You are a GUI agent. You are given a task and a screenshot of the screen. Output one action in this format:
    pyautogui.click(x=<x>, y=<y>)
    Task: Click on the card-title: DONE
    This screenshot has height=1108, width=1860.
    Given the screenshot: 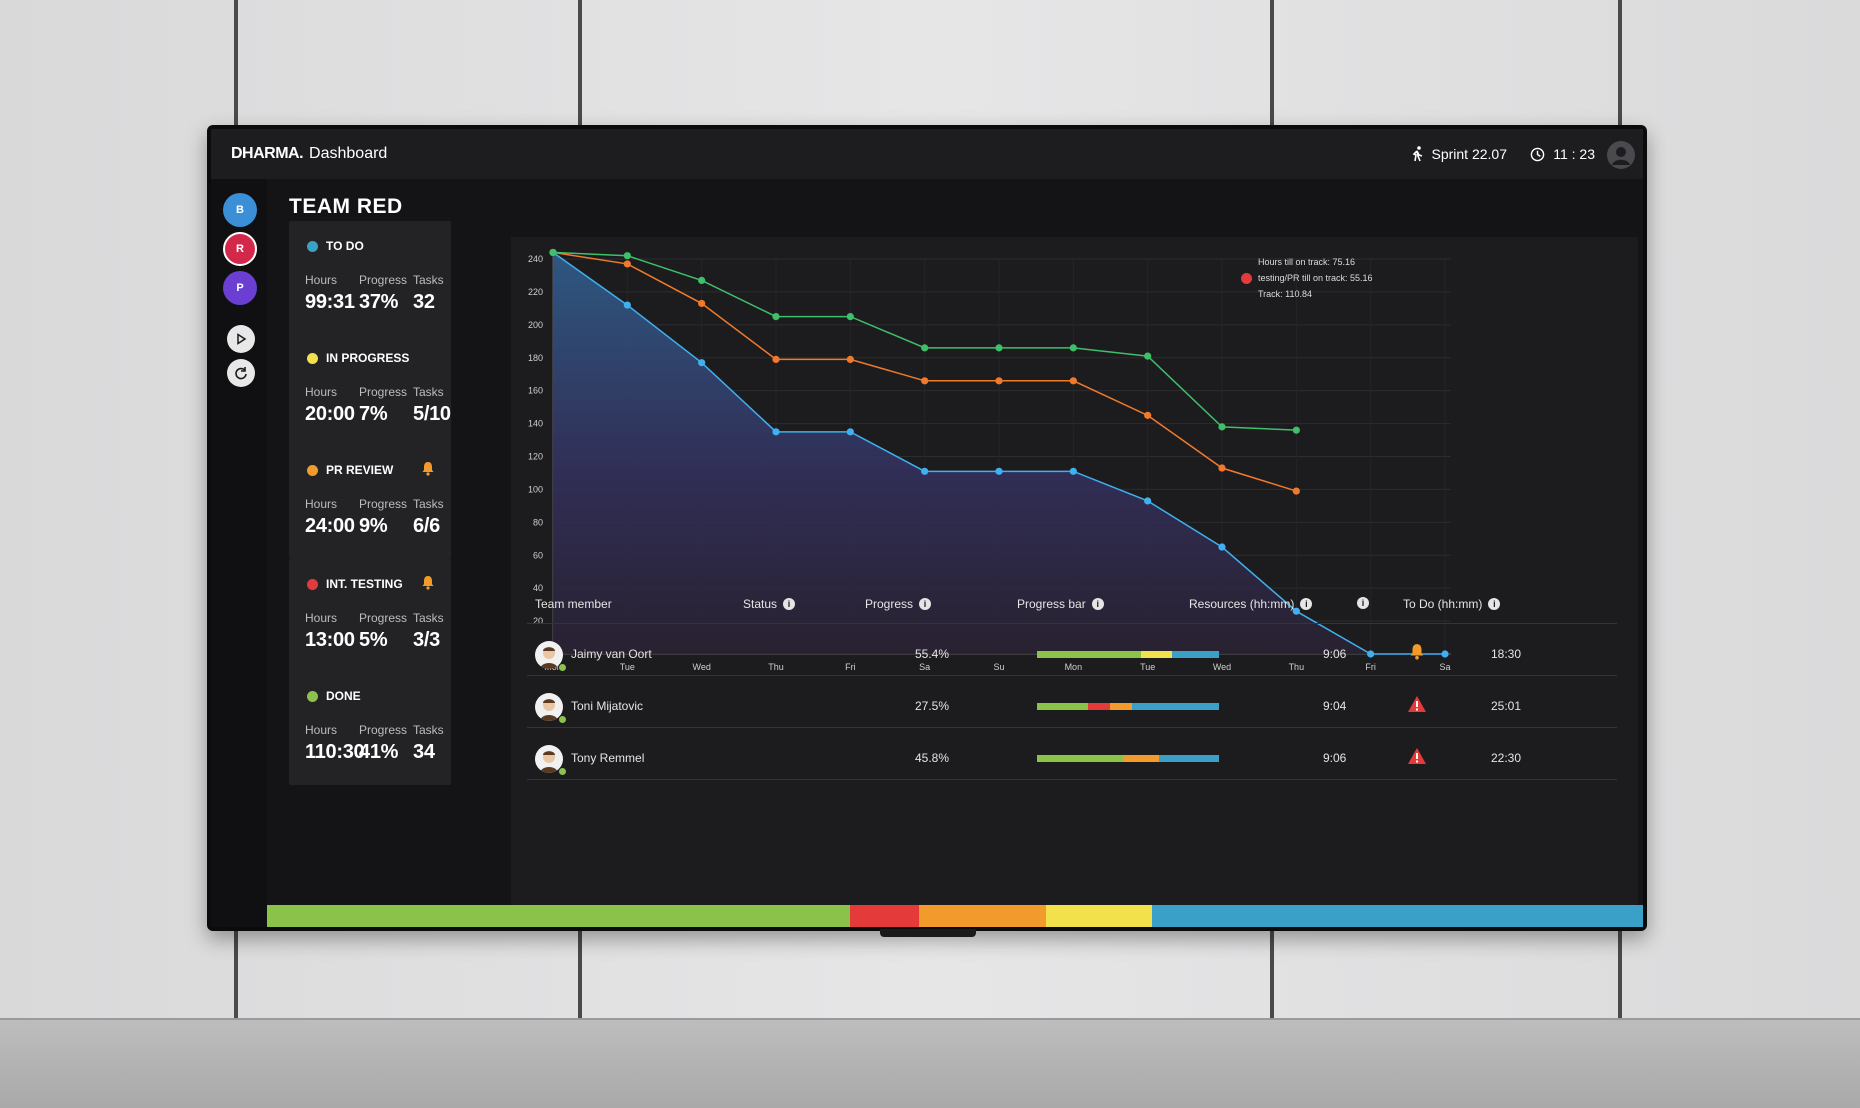 What is the action you would take?
    pyautogui.click(x=343, y=696)
    